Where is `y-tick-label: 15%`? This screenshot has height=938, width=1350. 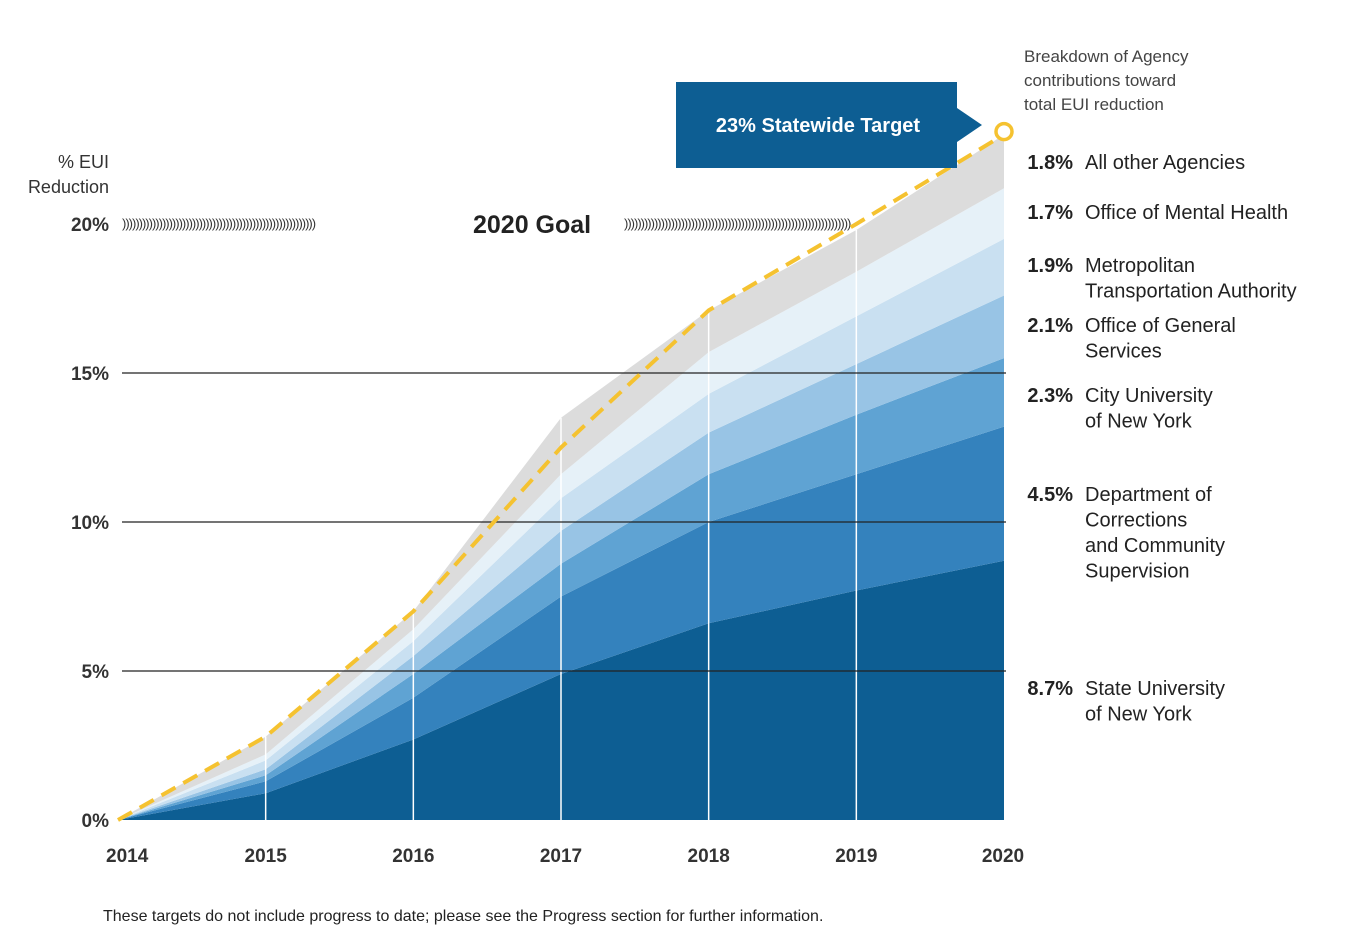
y-tick-label: 15% is located at coordinates (90, 374).